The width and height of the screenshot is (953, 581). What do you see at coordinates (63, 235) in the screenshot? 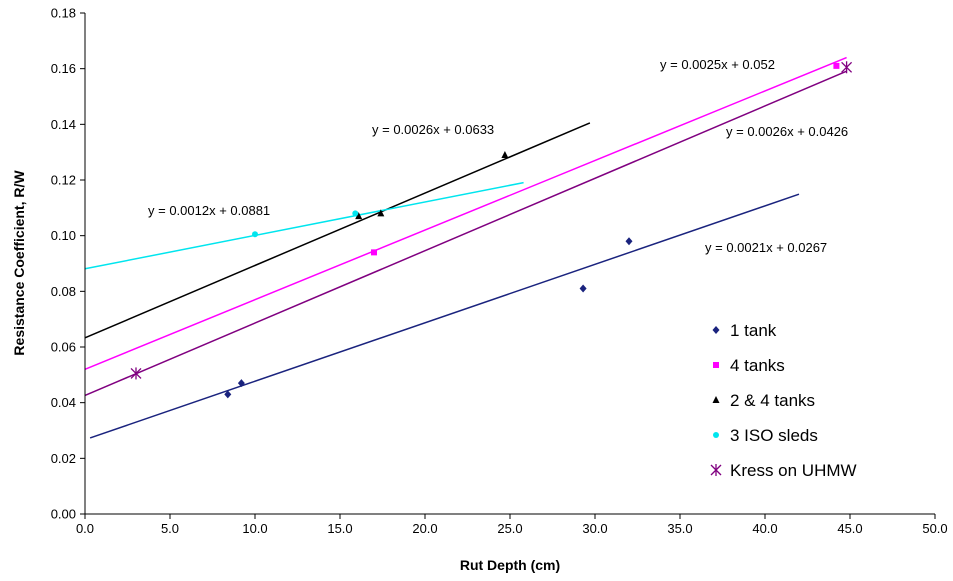
I see `y-tick-label: 0.10` at bounding box center [63, 235].